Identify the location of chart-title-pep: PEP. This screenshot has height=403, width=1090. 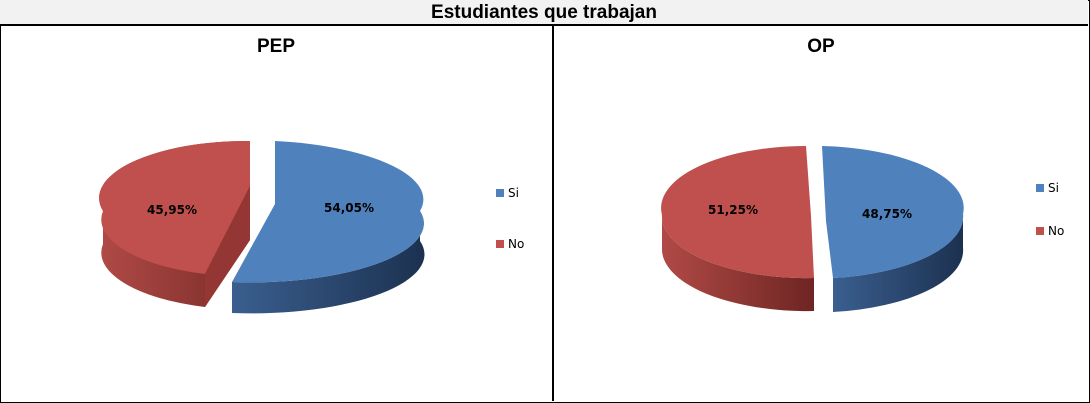
(276, 46).